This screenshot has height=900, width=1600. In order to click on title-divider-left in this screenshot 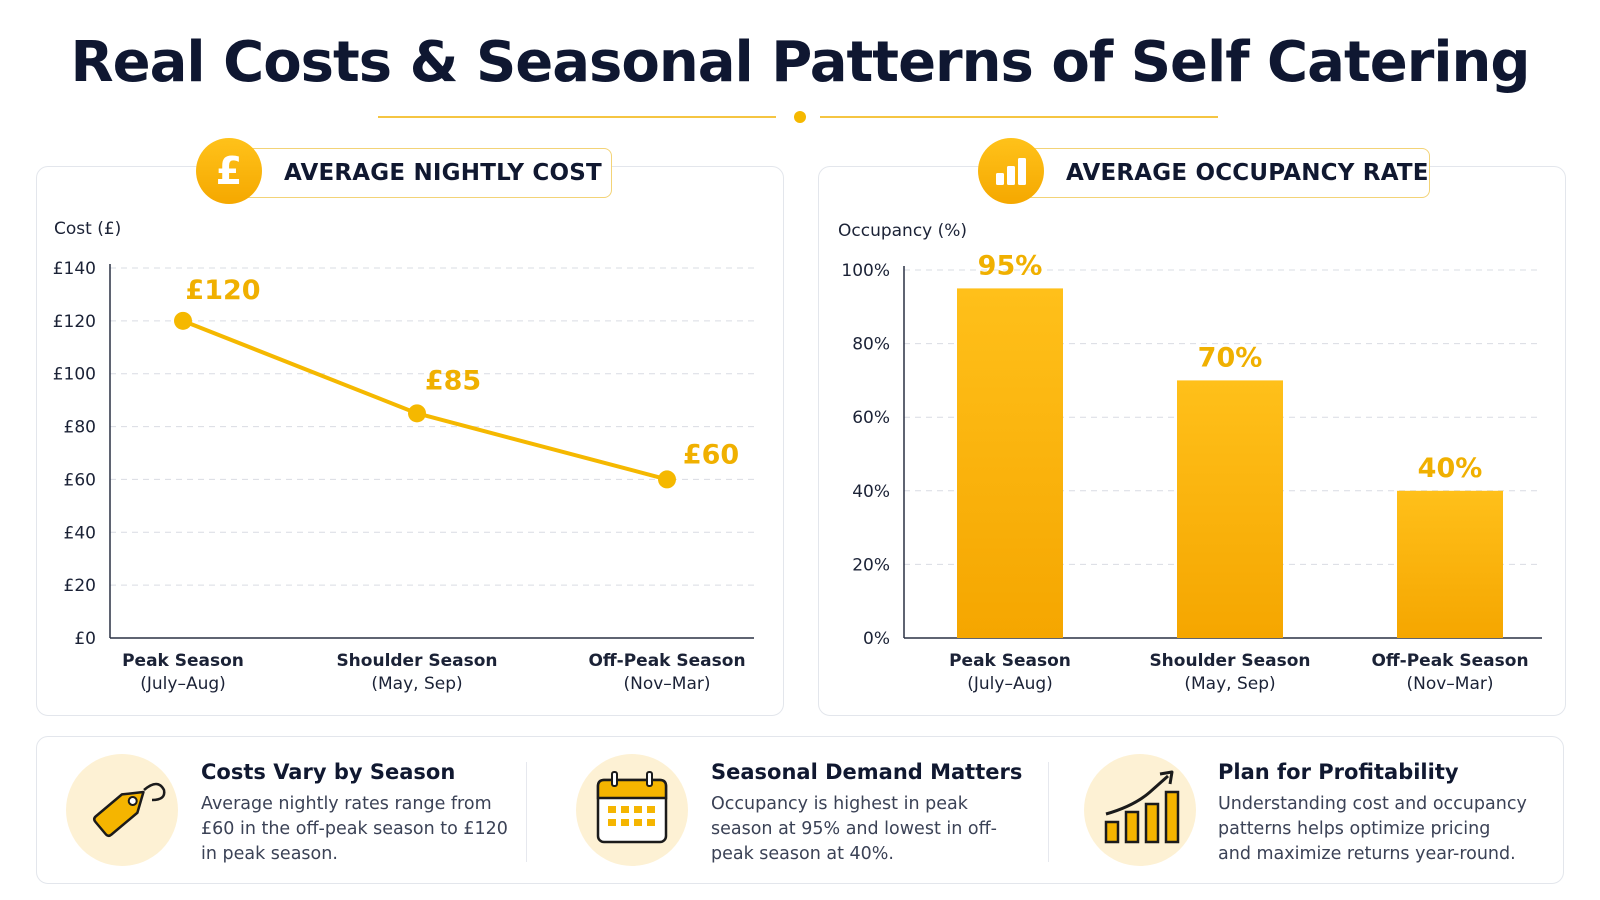, I will do `click(577, 117)`.